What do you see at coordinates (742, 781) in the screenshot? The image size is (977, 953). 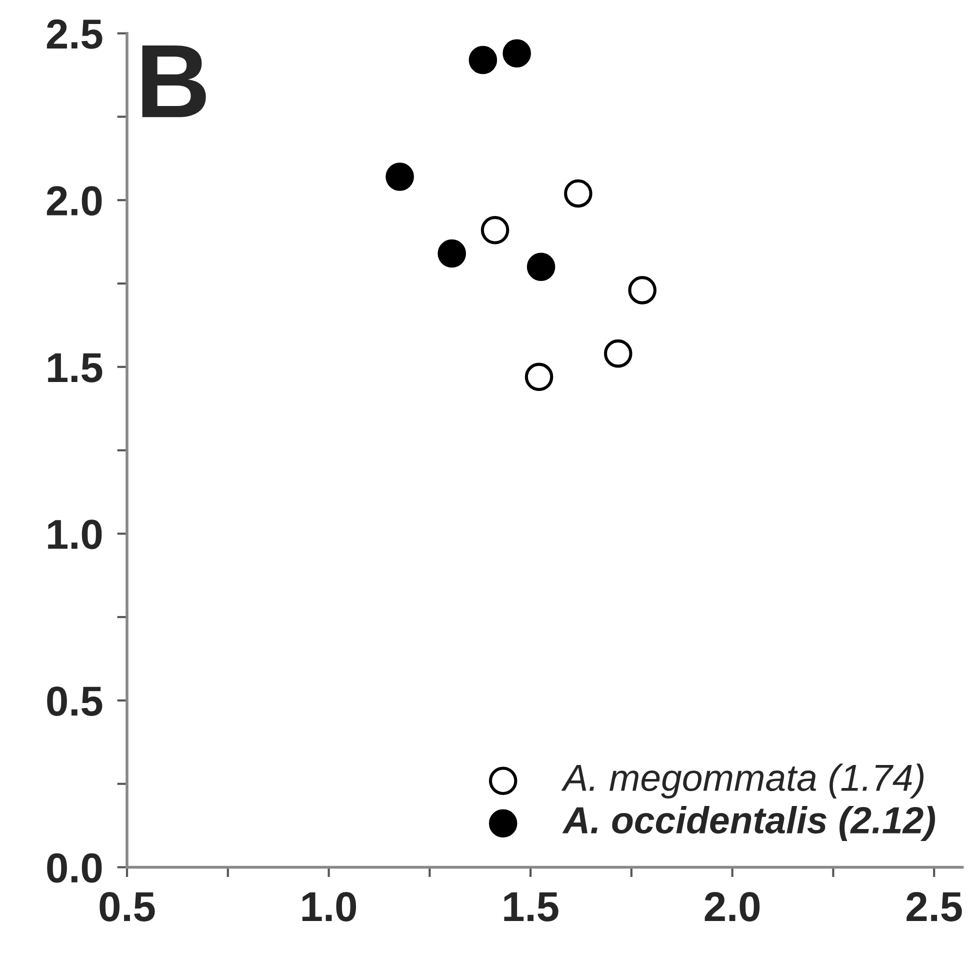 I see `legend-label: A. megommata (1.74)` at bounding box center [742, 781].